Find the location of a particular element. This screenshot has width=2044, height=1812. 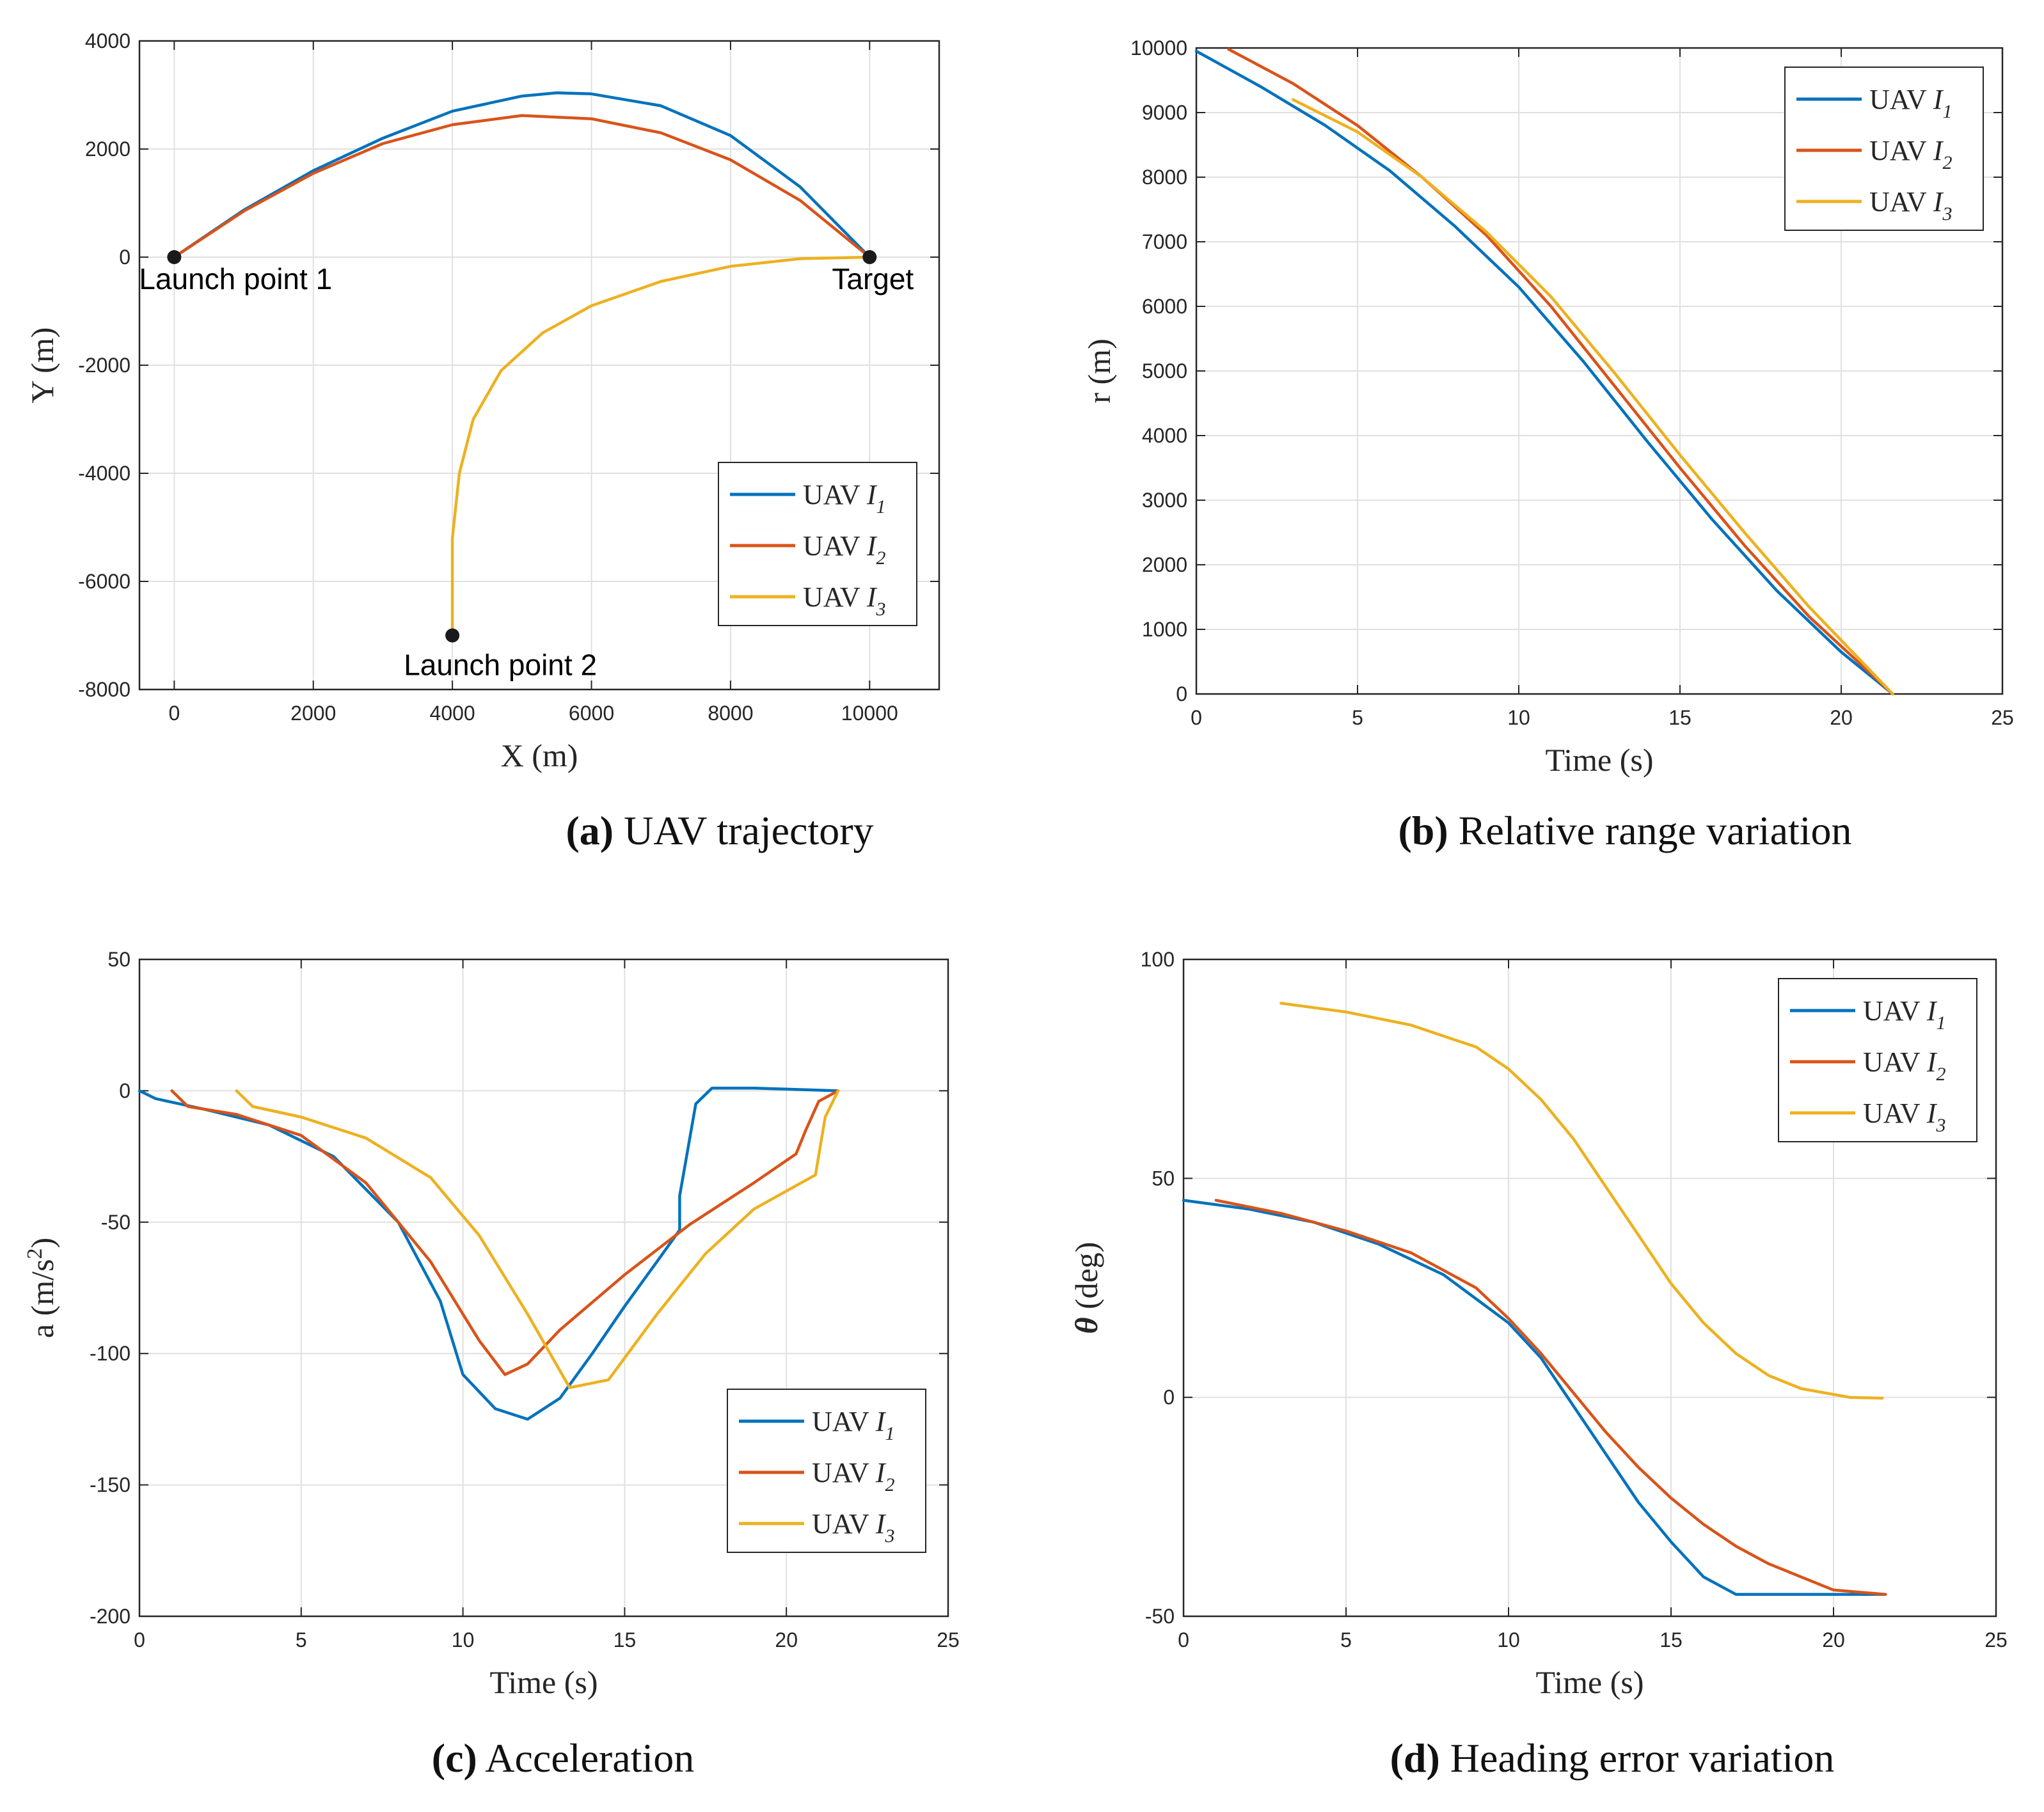

y-tick-label: 8000 is located at coordinates (1164, 177).